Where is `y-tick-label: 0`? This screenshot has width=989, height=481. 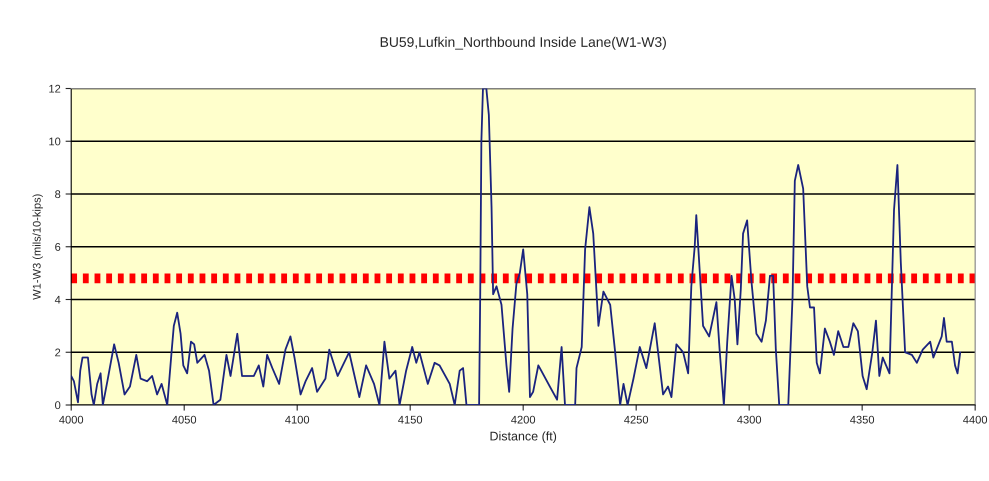
y-tick-label: 0 is located at coordinates (57, 405).